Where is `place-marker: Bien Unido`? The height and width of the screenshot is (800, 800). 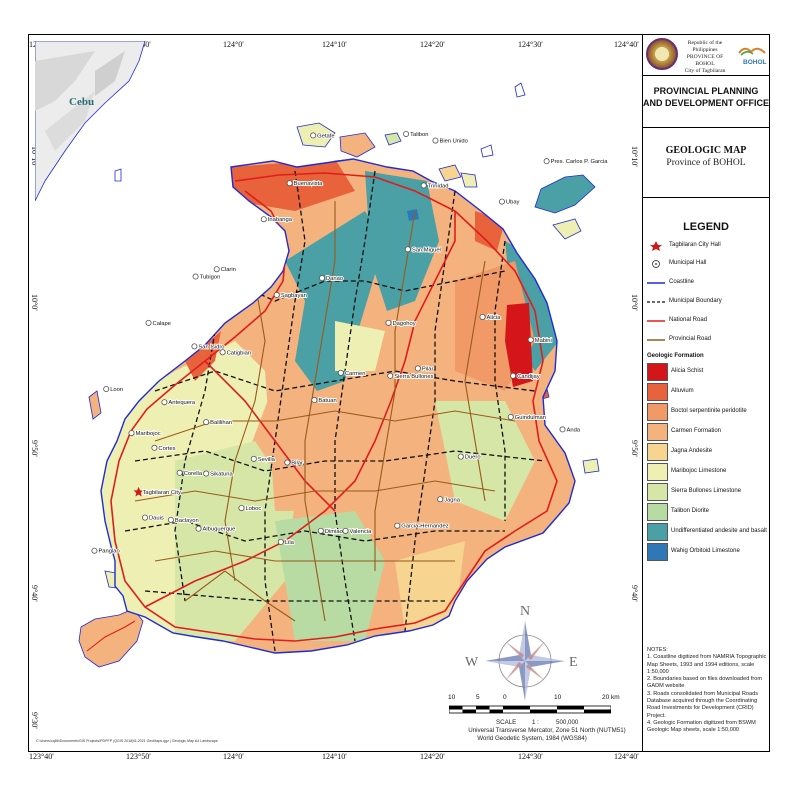
place-marker: Bien Unido is located at coordinates (450, 141).